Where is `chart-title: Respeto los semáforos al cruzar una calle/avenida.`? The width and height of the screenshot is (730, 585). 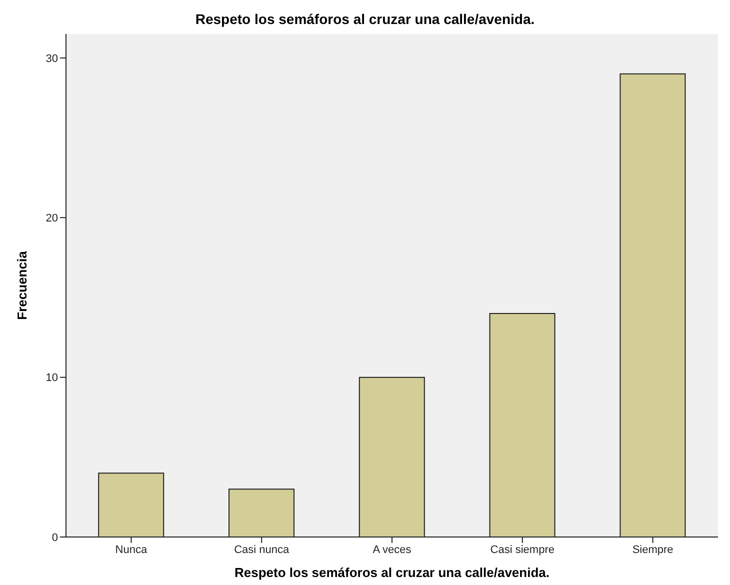
chart-title: Respeto los semáforos al cruzar una calle/avenida. is located at coordinates (365, 19).